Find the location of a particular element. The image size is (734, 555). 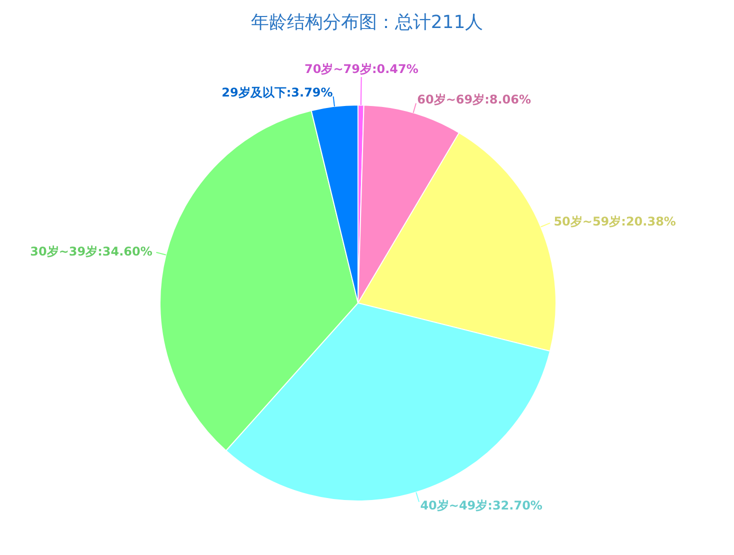

slice-label: 29岁及以下:3.79% is located at coordinates (277, 93).